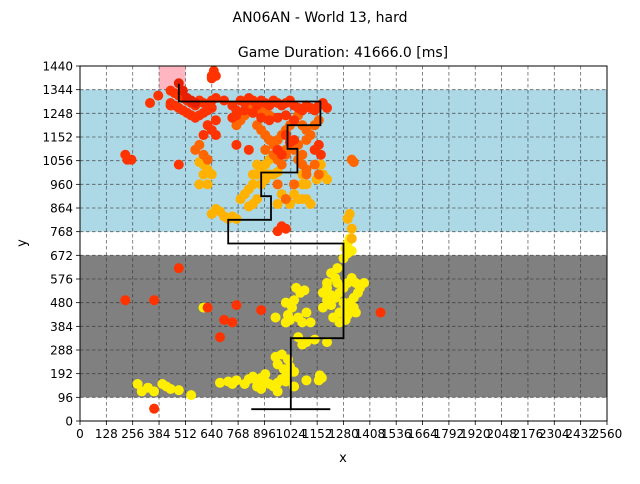  What do you see at coordinates (554, 434) in the screenshot?
I see `x-tick-label-18: 2304` at bounding box center [554, 434].